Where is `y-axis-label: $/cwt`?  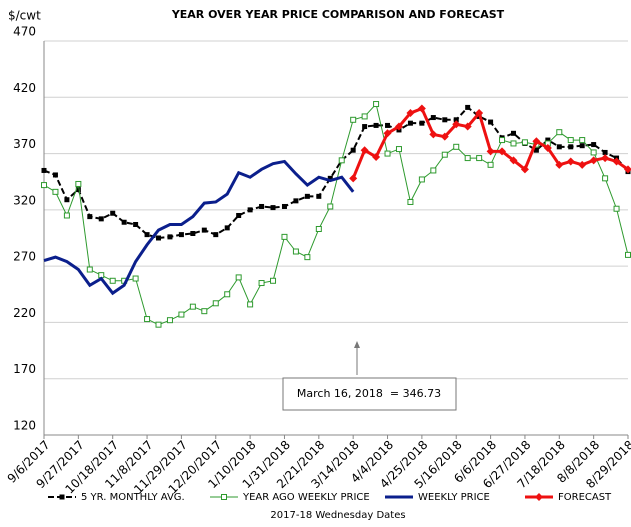 y-axis-label: $/cwt is located at coordinates (24, 16).